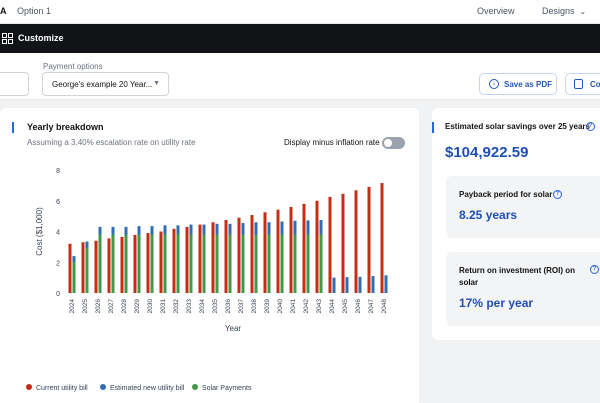 This screenshot has width=600, height=403. I want to click on x-tick-label: 2046, so click(358, 306).